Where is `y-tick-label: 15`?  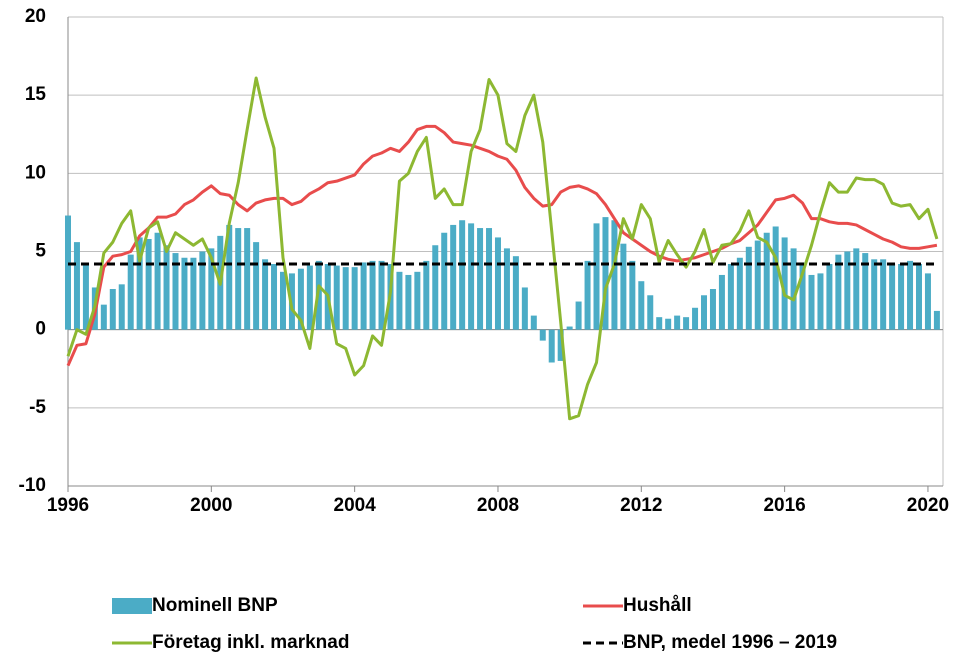 y-tick-label: 15 is located at coordinates (36, 94).